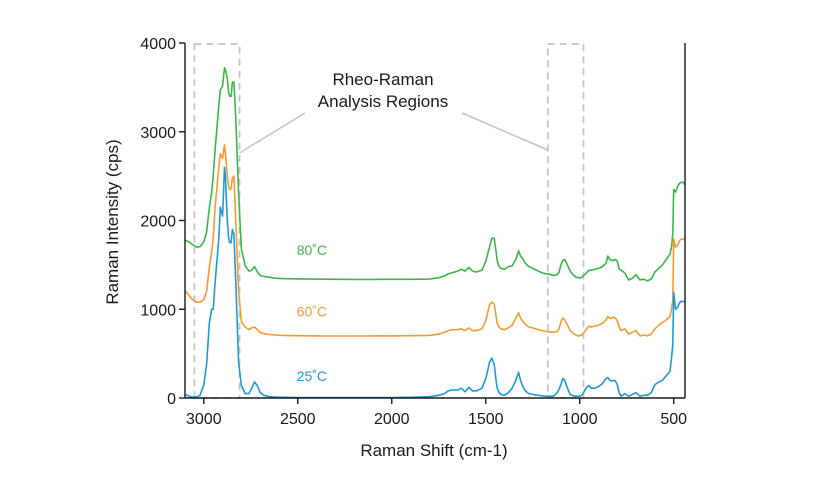 Image resolution: width=830 pixels, height=493 pixels. What do you see at coordinates (112, 221) in the screenshot?
I see `y-axis-title: Raman Intensity (cps)` at bounding box center [112, 221].